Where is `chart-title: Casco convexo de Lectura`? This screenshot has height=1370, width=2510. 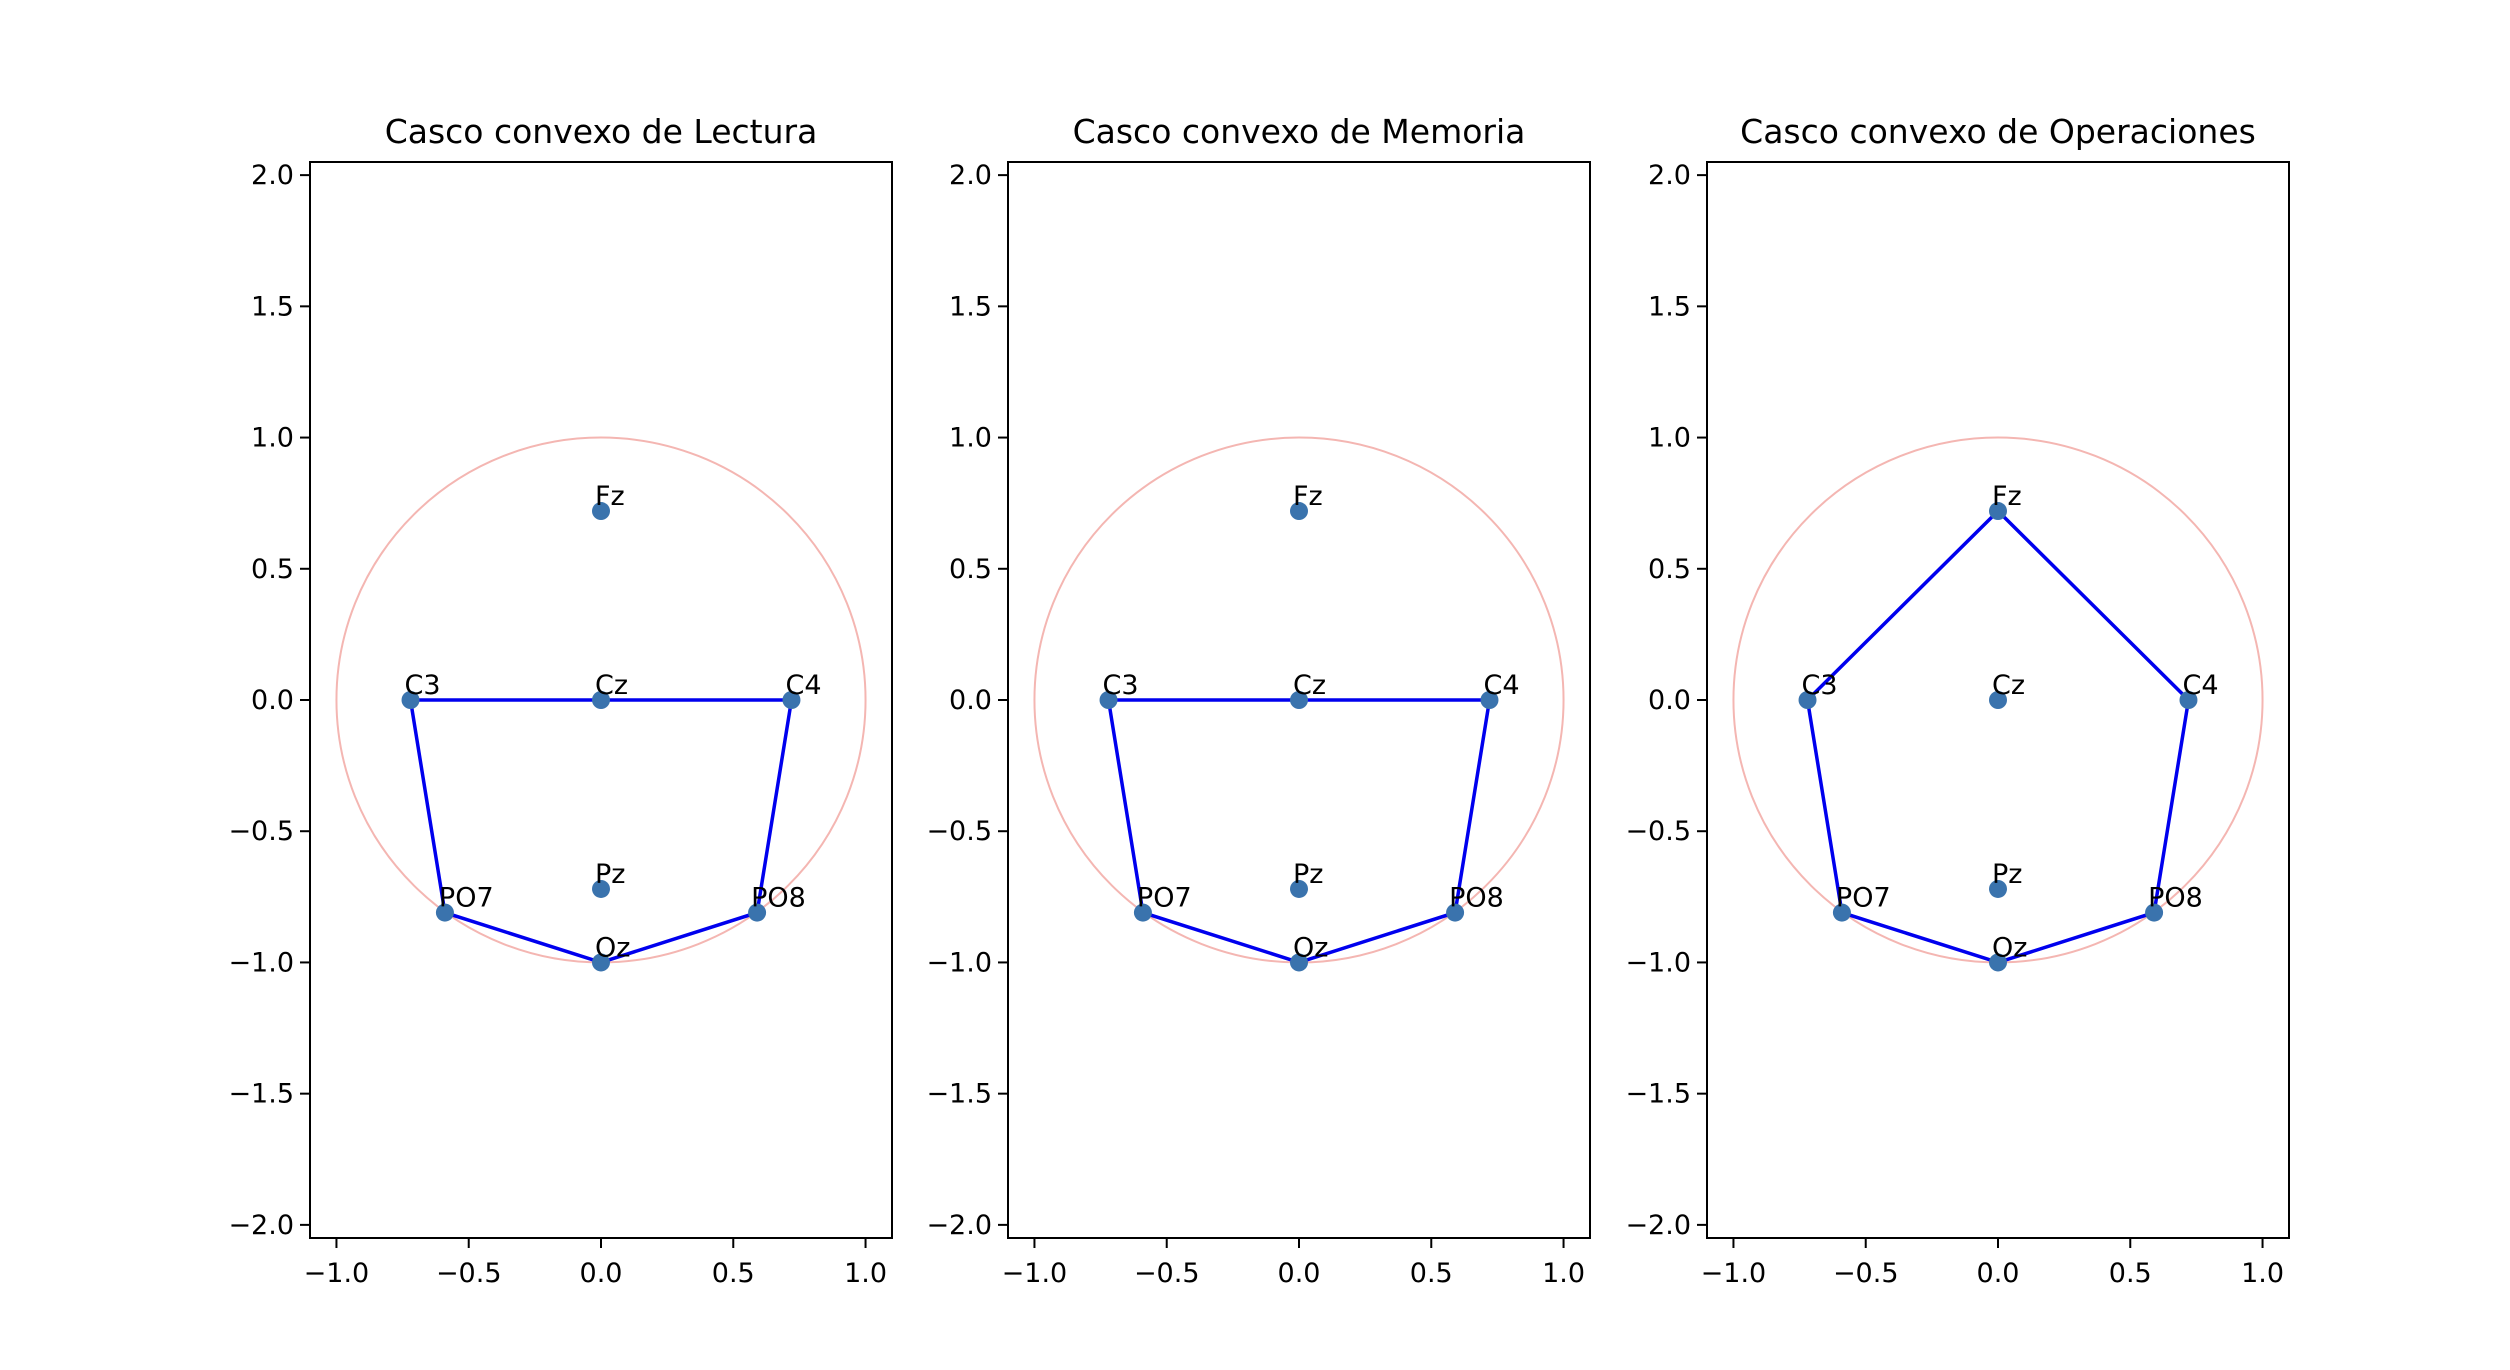
chart-title: Casco convexo de Lectura is located at coordinates (601, 131).